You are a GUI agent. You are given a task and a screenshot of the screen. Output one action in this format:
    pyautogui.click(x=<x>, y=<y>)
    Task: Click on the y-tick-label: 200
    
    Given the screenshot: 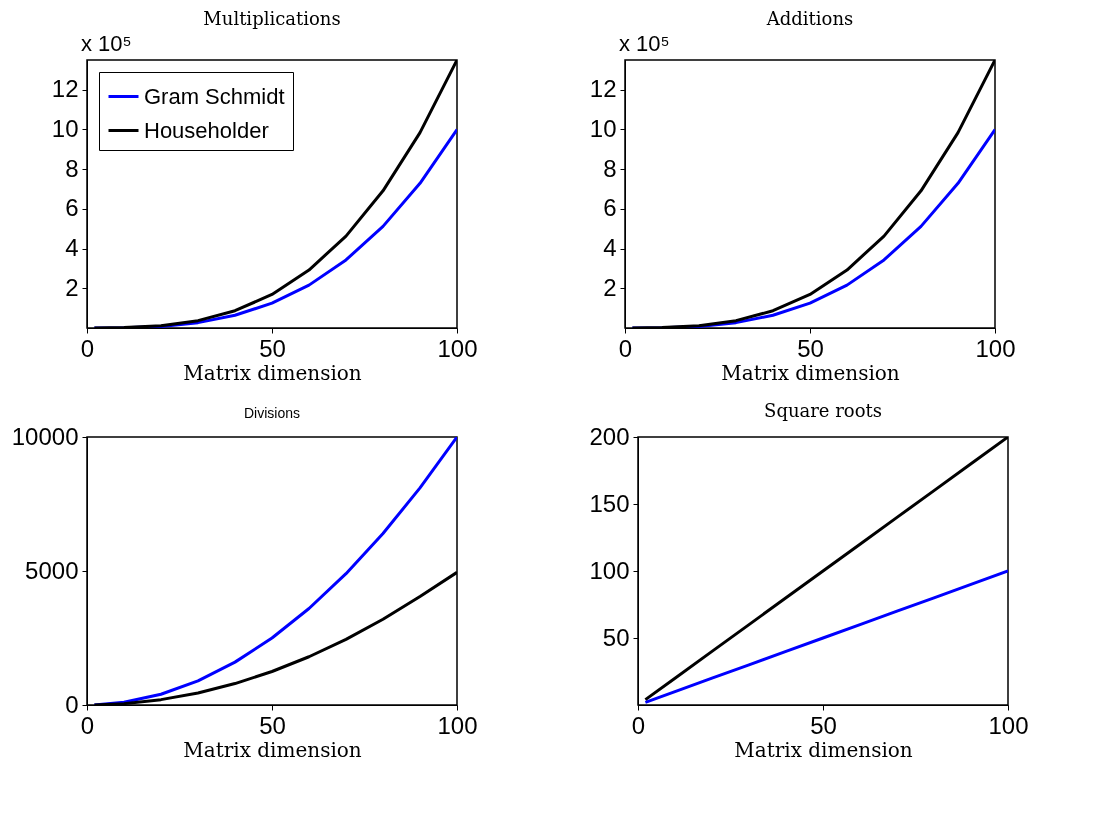 What is the action you would take?
    pyautogui.click(x=609, y=436)
    